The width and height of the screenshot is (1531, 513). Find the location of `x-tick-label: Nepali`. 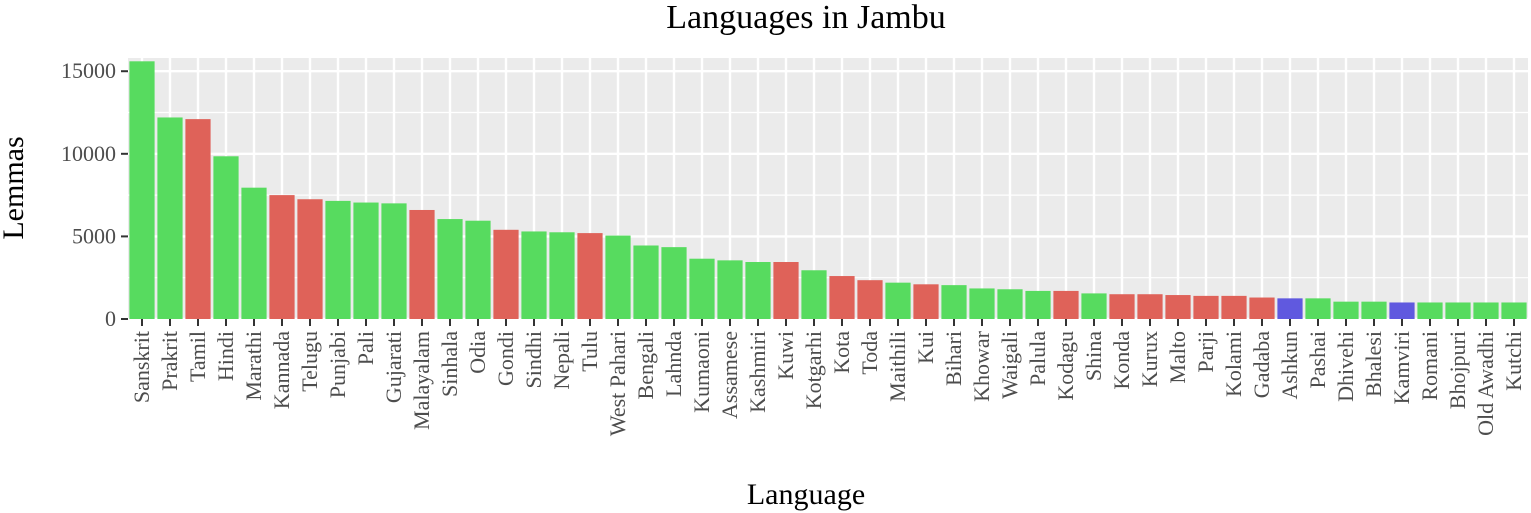

x-tick-label: Nepali is located at coordinates (561, 360).